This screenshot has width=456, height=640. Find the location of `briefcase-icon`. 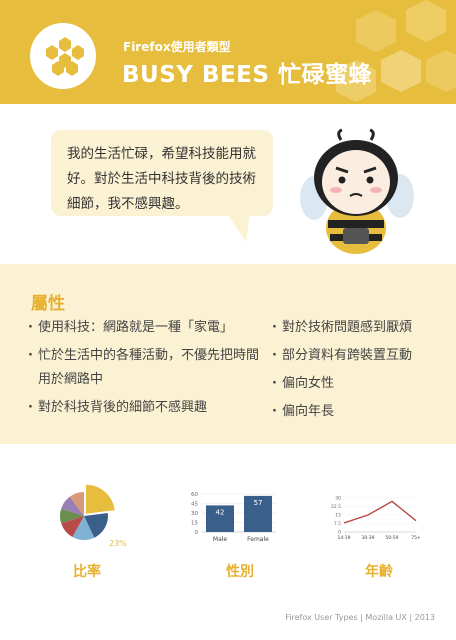

briefcase-icon is located at coordinates (356, 236).